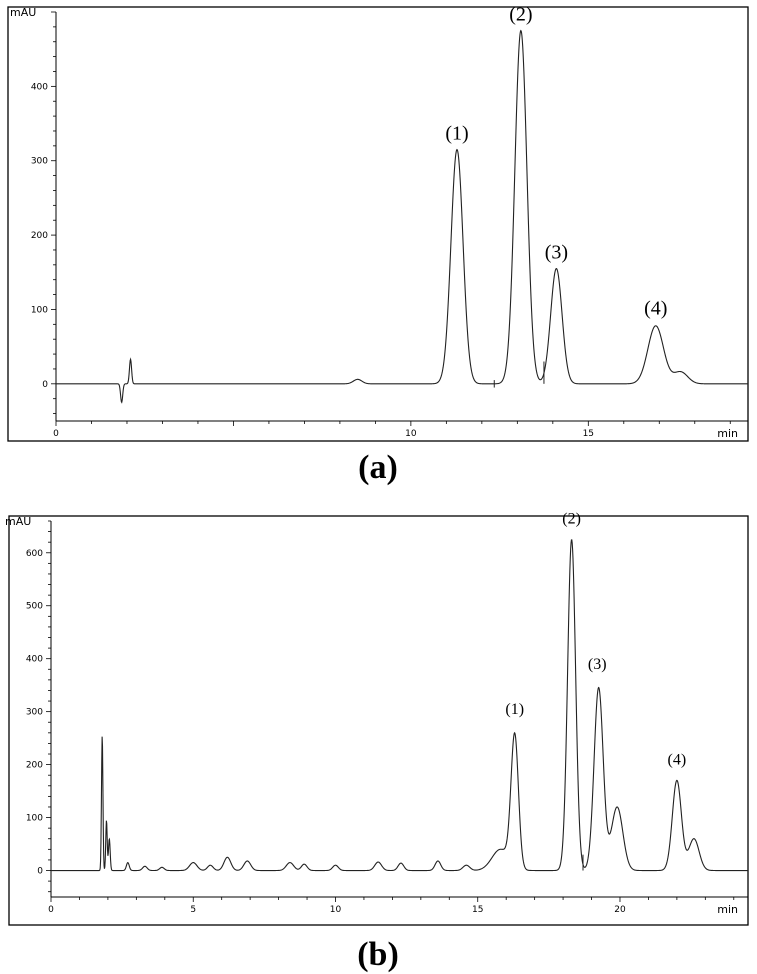 The width and height of the screenshot is (757, 974). I want to click on panel-caption: (b), so click(378, 954).